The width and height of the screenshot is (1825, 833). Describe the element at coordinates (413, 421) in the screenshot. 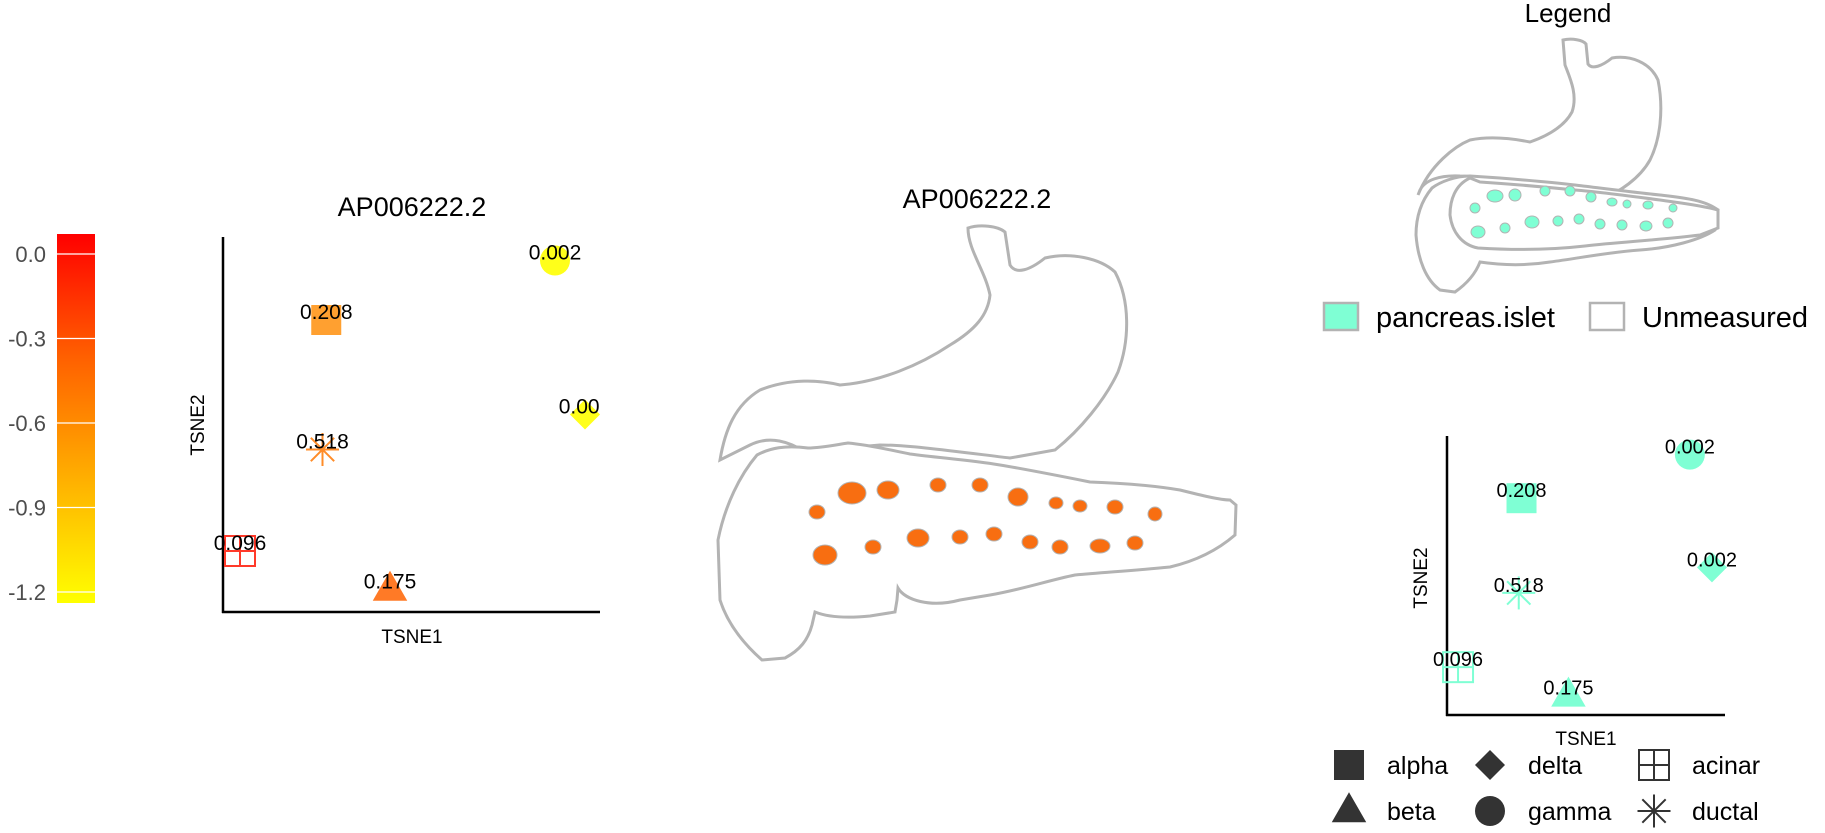

I see `scatter-points: 0.002 0.208 0.002 0.518 0.096 0.175` at that location.